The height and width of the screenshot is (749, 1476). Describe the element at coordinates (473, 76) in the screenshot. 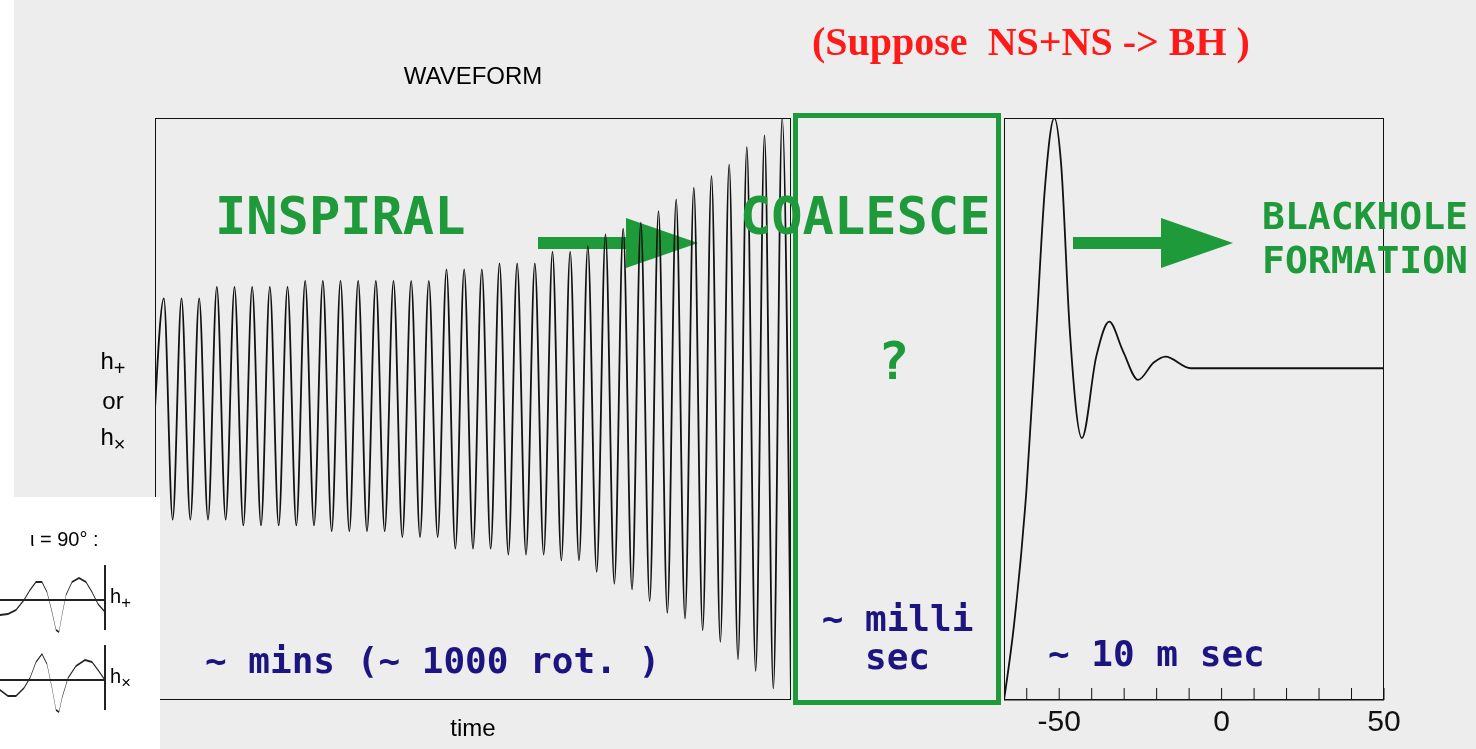

I see `chart-title: WAVEFORM` at that location.